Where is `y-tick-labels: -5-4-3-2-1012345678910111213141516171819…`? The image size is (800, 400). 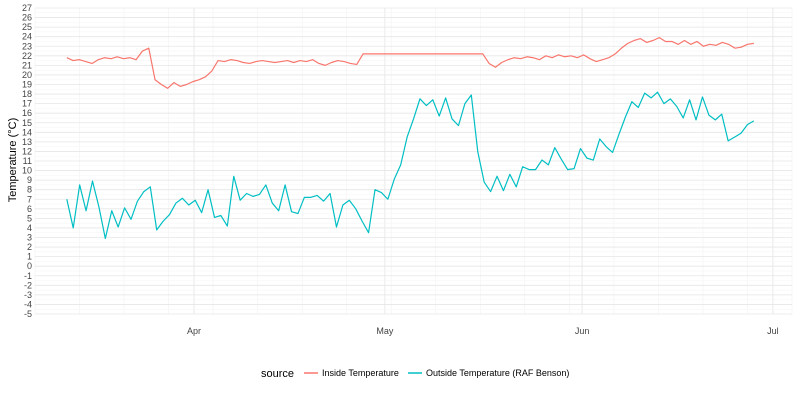 y-tick-labels: -5-4-3-2-1012345678910111213141516171819… is located at coordinates (27, 161).